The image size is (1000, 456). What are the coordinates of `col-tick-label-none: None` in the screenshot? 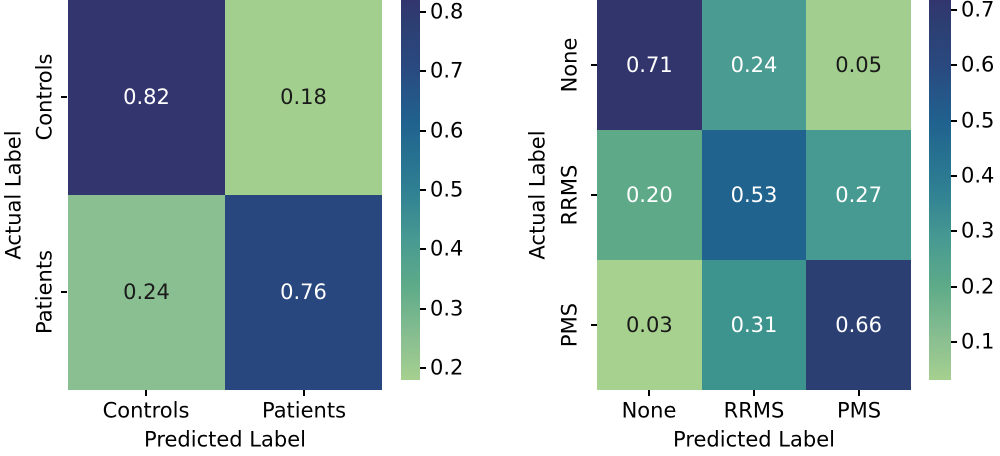 It's located at (649, 410).